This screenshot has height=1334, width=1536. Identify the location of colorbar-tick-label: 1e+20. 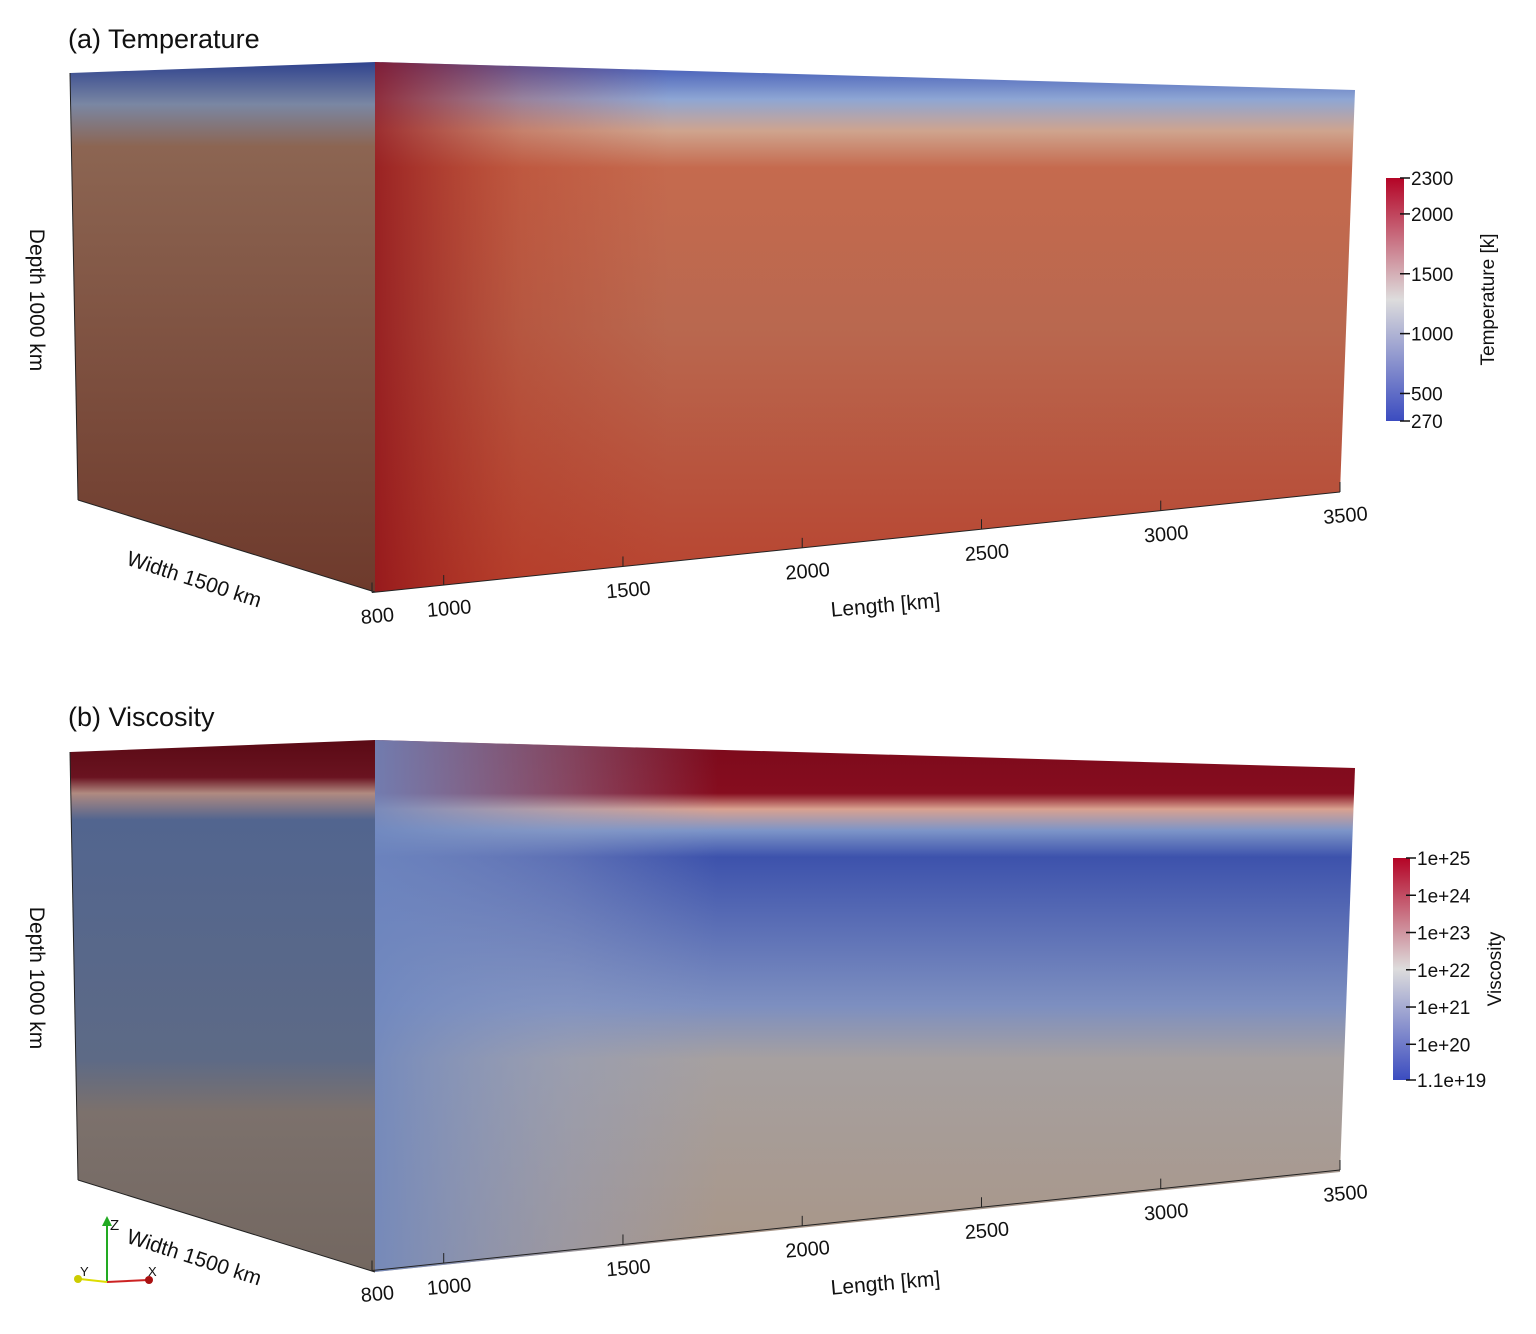
(1443, 1045).